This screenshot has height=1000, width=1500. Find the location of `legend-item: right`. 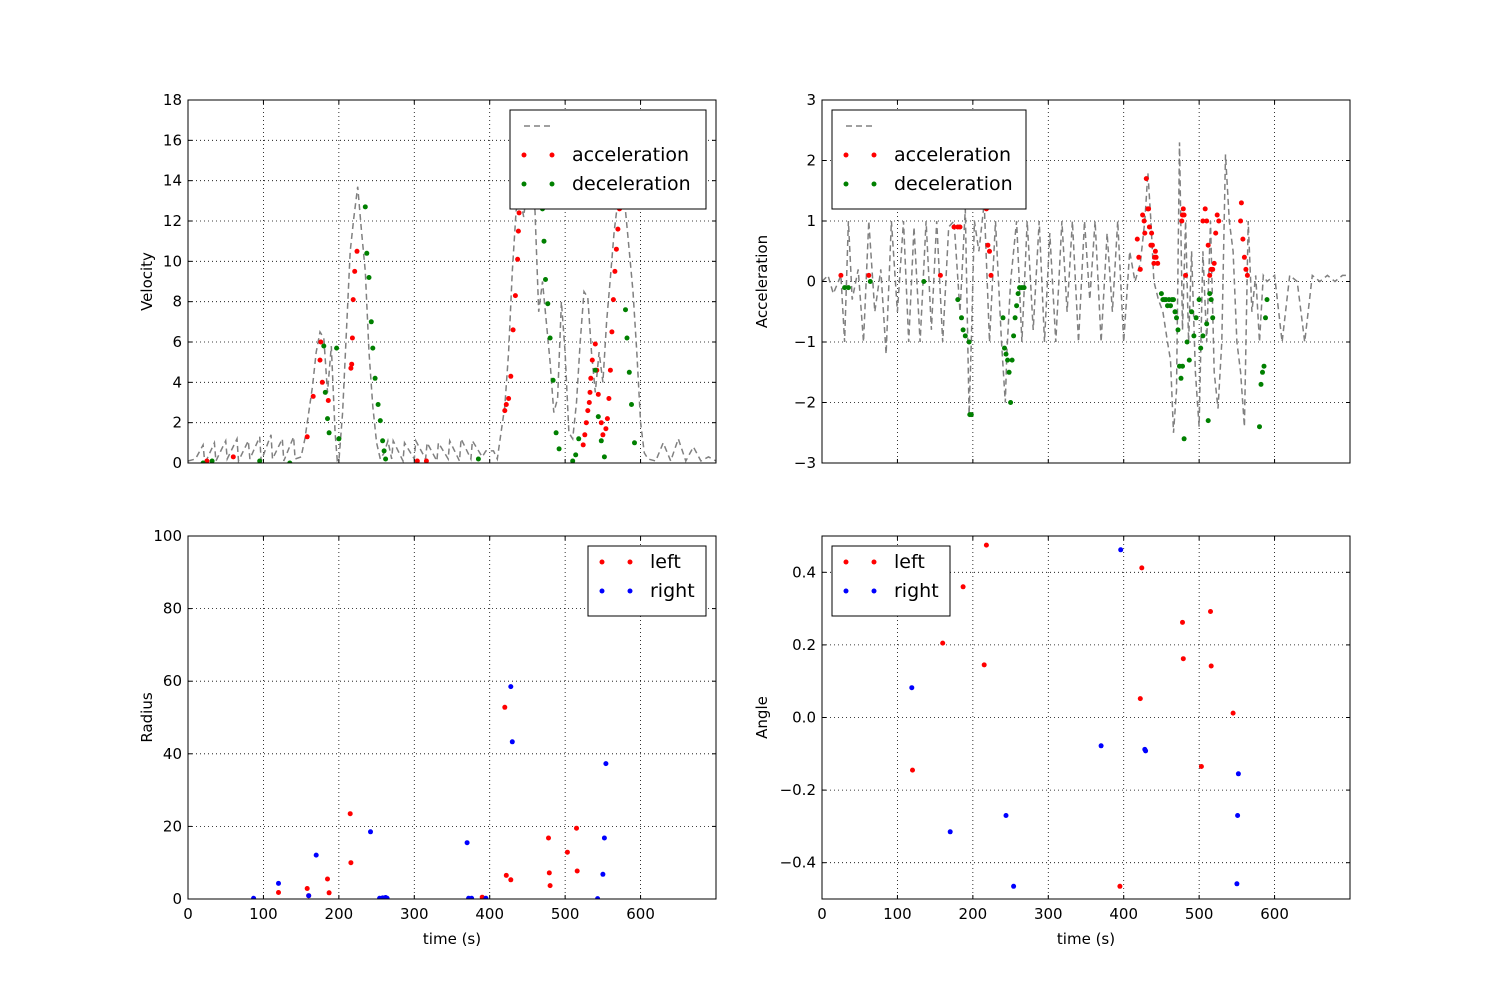

legend-item: right is located at coordinates (891, 591).